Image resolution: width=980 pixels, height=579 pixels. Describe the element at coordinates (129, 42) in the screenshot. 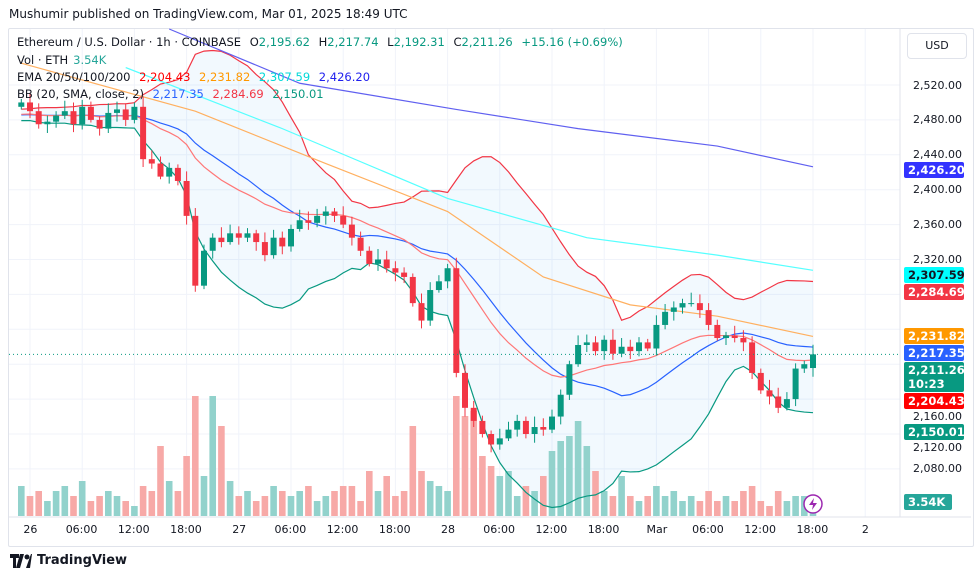

I see `symbol-name: Ethereum / U.S. Dollar · 1h · COINBASE` at that location.